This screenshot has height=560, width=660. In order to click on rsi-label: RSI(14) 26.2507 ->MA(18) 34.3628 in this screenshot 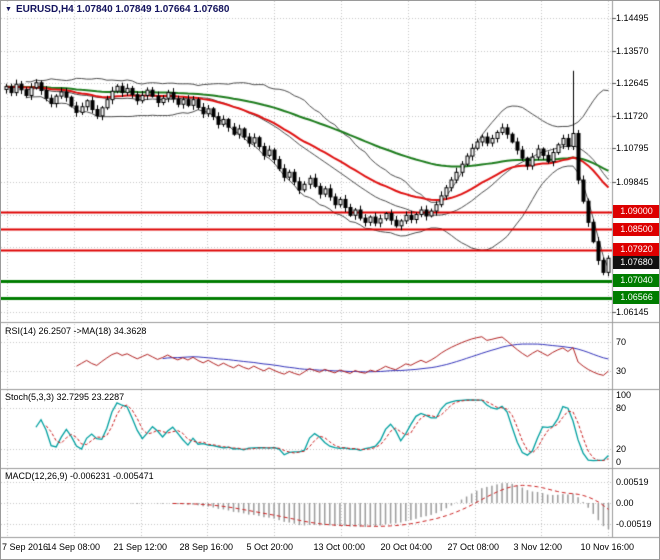, I will do `click(76, 331)`.